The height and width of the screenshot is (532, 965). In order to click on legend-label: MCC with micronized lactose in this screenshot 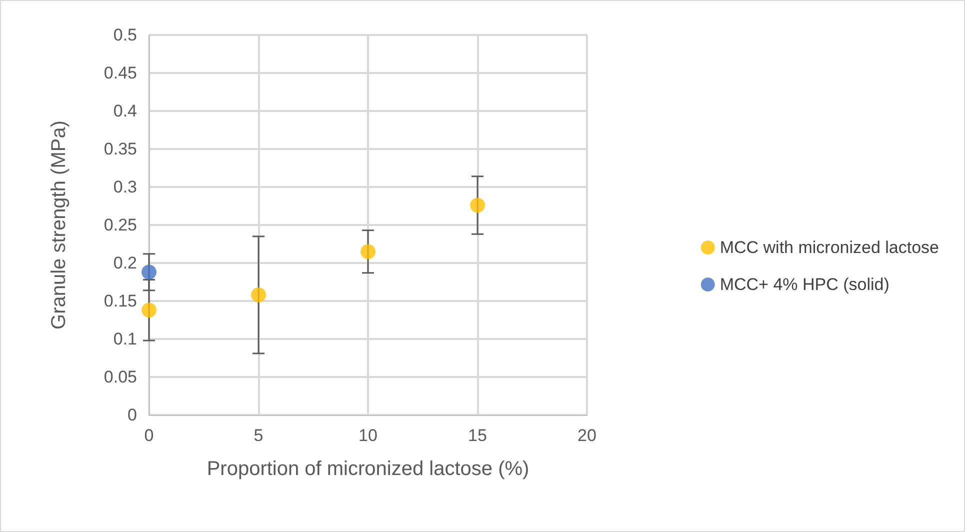, I will do `click(830, 247)`.